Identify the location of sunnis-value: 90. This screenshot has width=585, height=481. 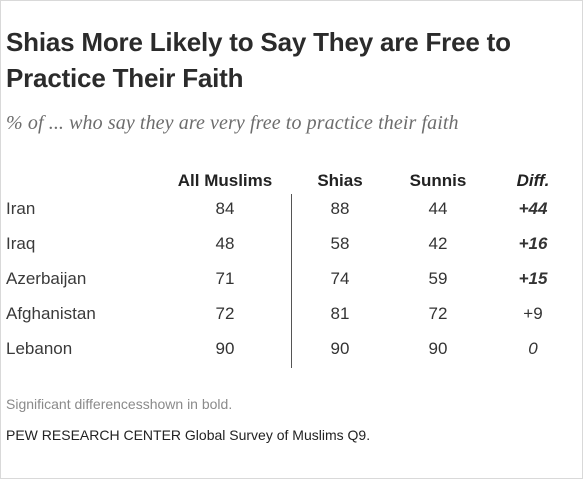
(438, 348).